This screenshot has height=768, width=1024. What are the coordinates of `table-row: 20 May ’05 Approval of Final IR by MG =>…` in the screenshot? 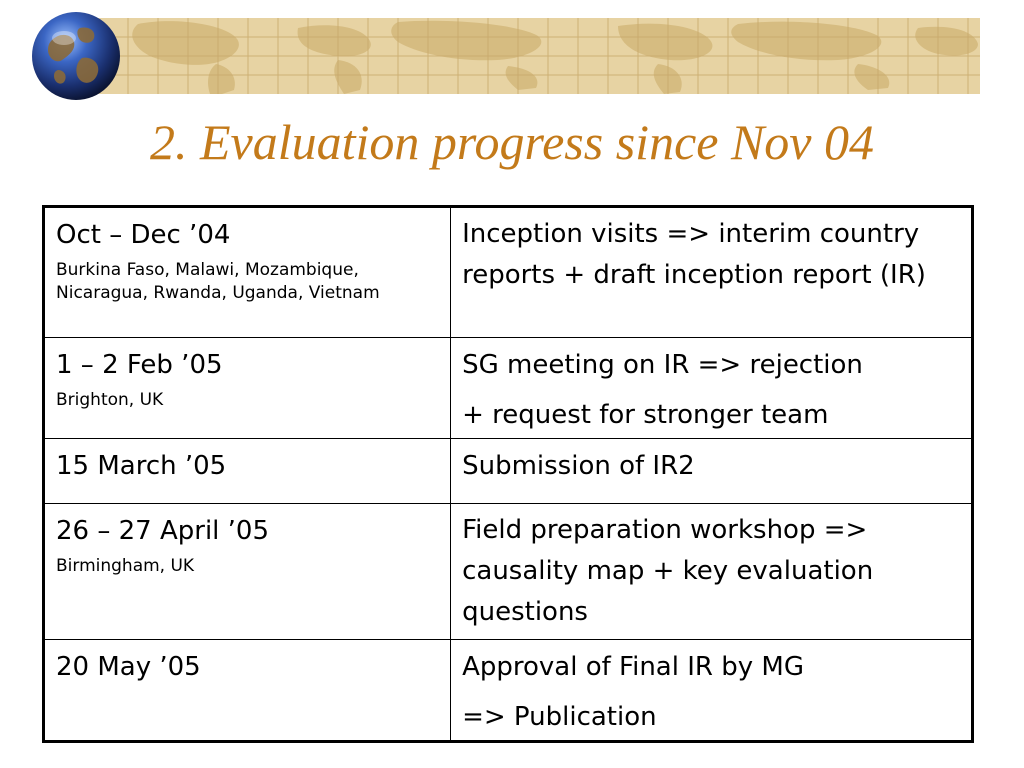 It's located at (507, 690).